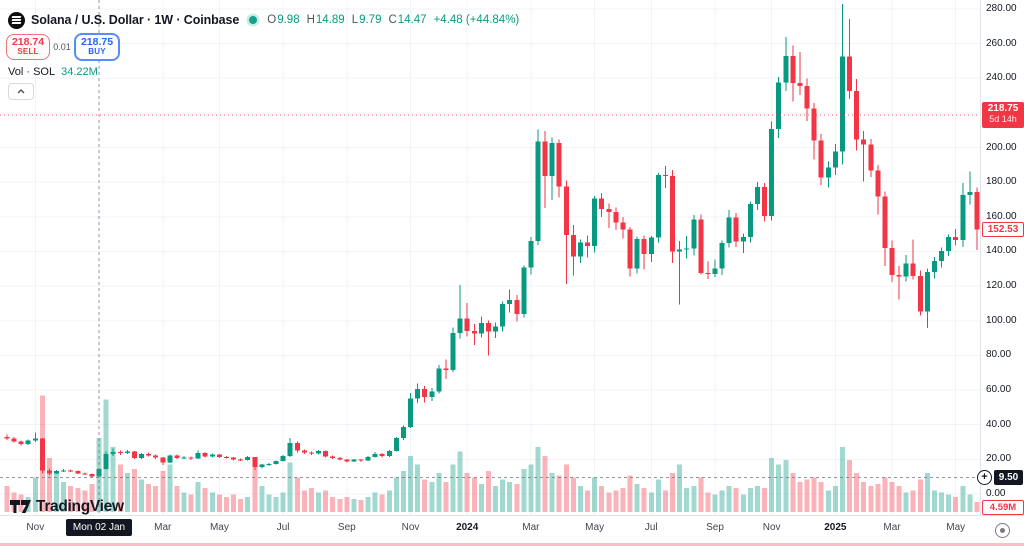 The width and height of the screenshot is (1024, 546). I want to click on buy-label: BUY, so click(97, 51).